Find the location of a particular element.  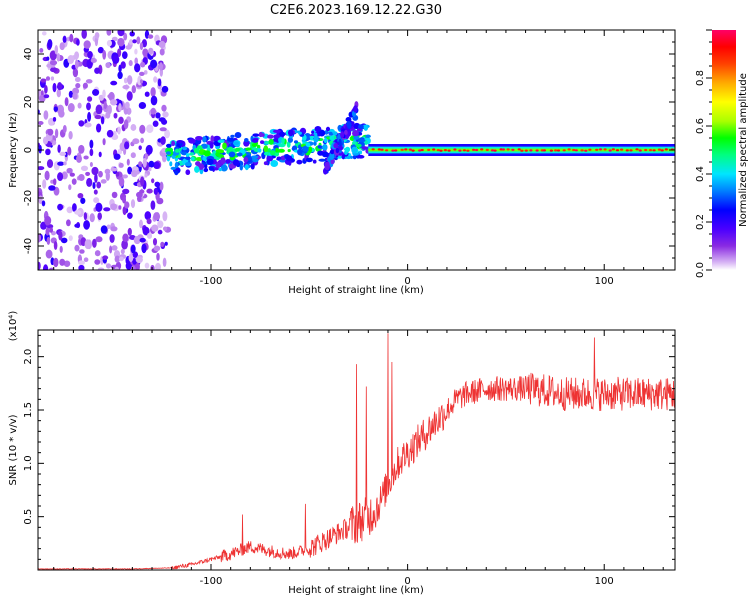

x-tick-label: 0 is located at coordinates (407, 281).